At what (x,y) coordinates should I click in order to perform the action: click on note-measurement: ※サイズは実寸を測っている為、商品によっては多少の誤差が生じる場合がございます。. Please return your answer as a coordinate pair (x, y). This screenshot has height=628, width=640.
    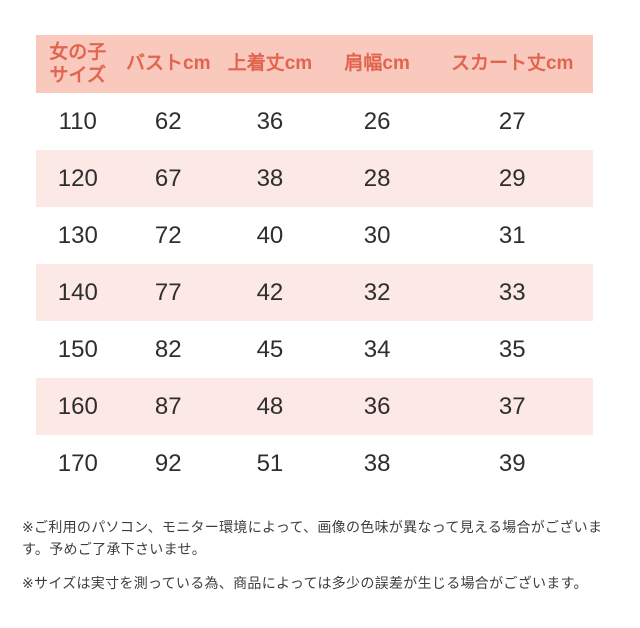
    Looking at the image, I should click on (305, 583).